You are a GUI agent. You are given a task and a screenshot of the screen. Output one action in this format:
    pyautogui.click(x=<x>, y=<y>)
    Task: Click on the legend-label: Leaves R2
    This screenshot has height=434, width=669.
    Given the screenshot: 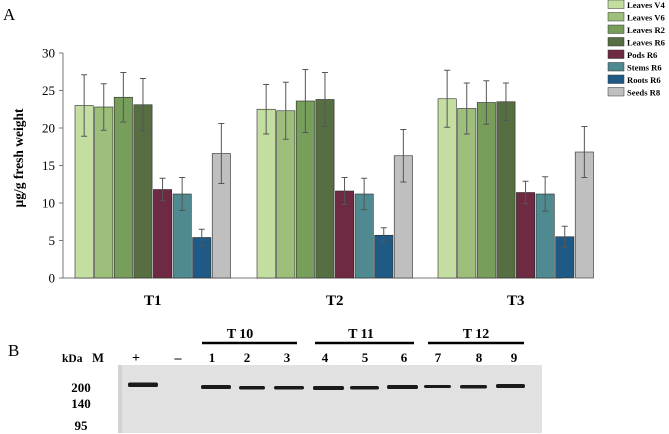 What is the action you would take?
    pyautogui.click(x=646, y=30)
    